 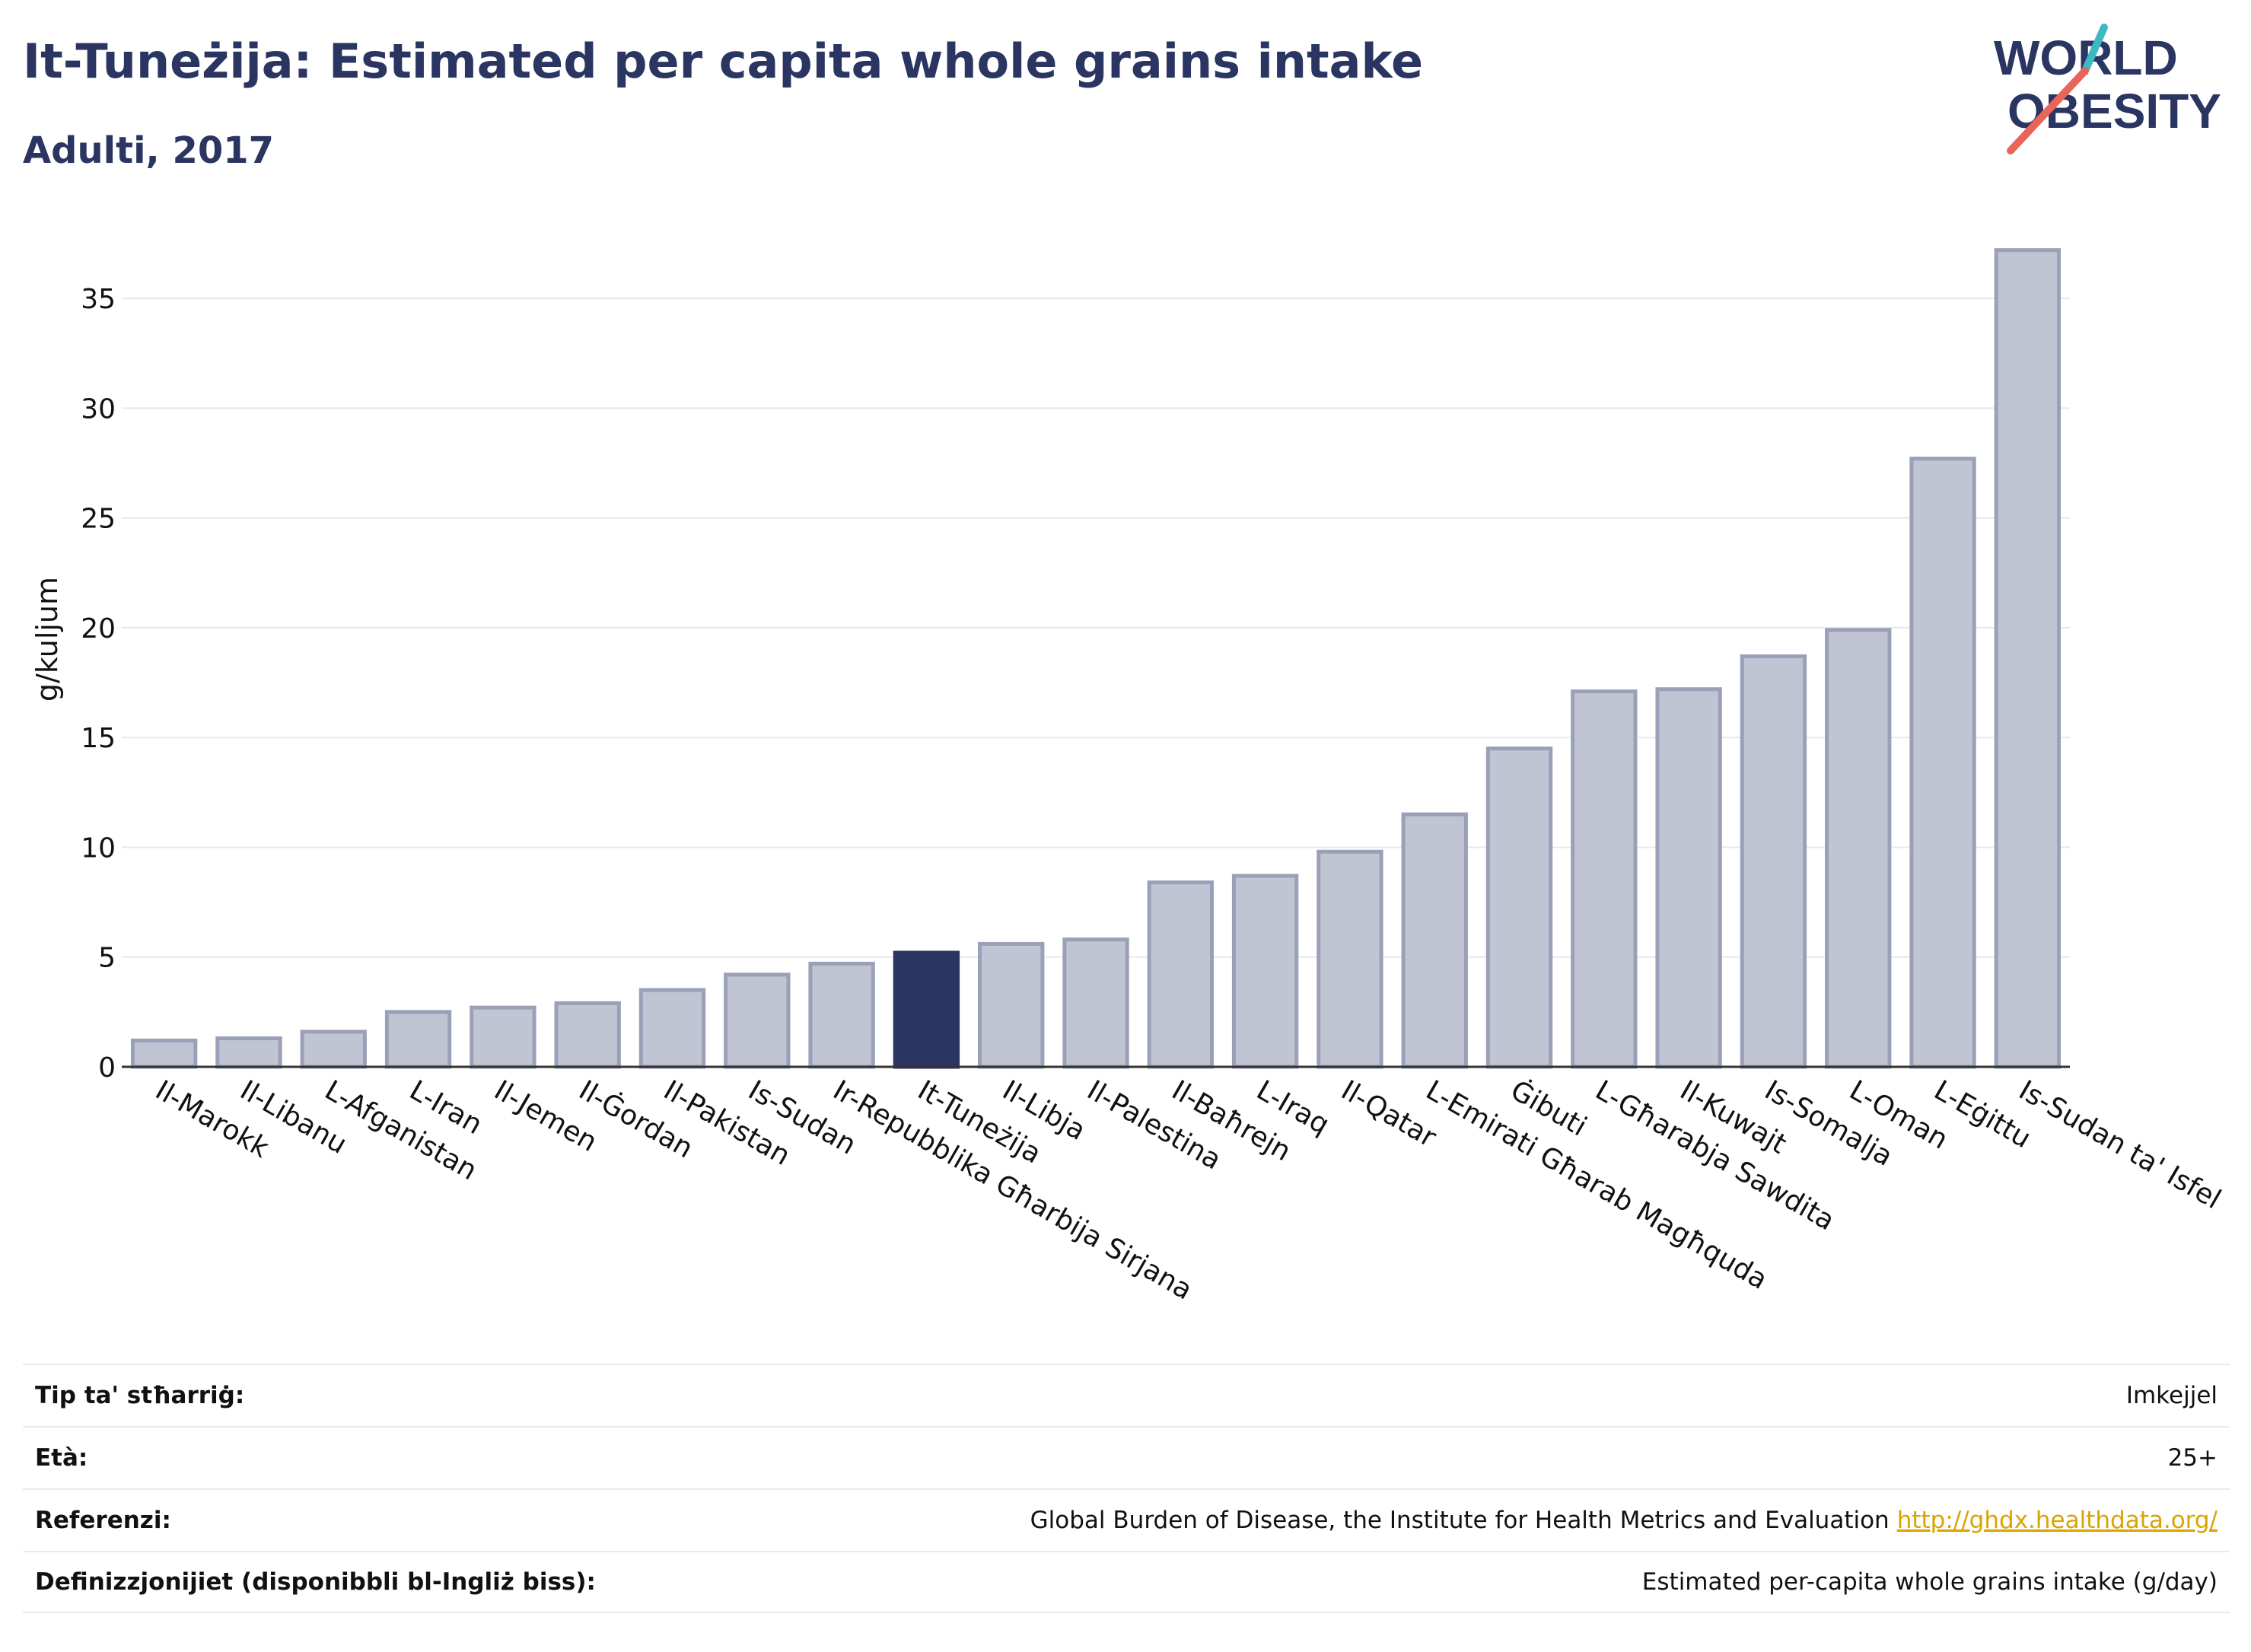 I want to click on y-tick-label: 0, so click(x=107, y=1068).